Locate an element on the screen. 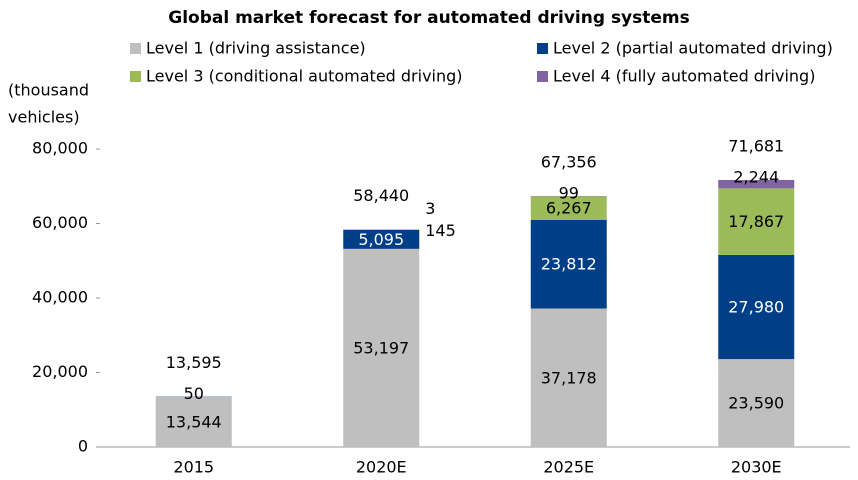 This screenshot has height=480, width=858. data-label: 17,867 is located at coordinates (756, 221).